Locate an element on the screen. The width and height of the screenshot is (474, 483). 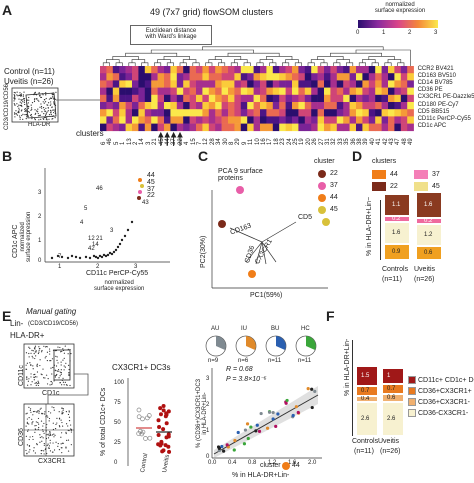
arrow-head is located at coordinates (173, 134).